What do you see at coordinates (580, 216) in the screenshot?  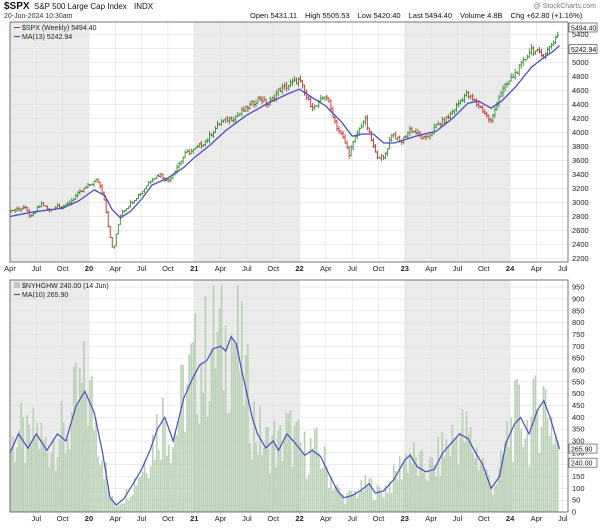 I see `y-tick-label: 2800` at bounding box center [580, 216].